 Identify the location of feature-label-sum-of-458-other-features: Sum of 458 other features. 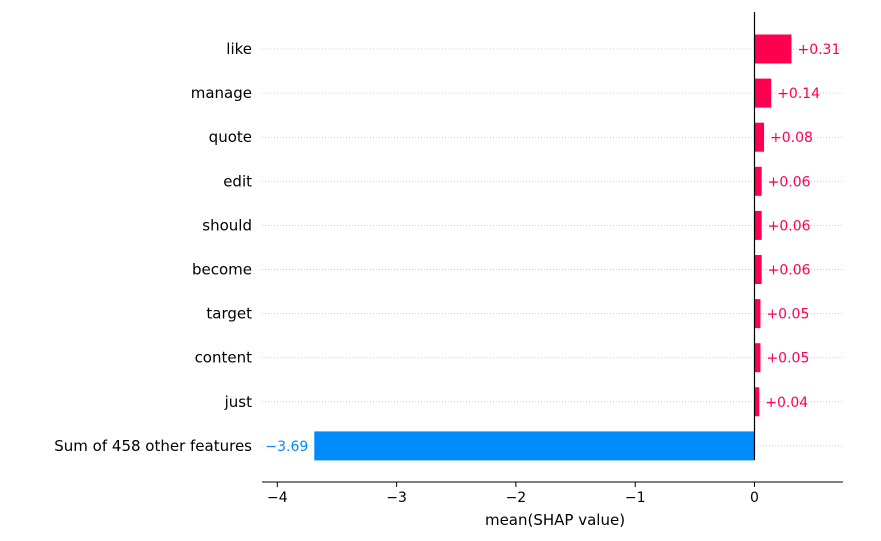
(153, 446).